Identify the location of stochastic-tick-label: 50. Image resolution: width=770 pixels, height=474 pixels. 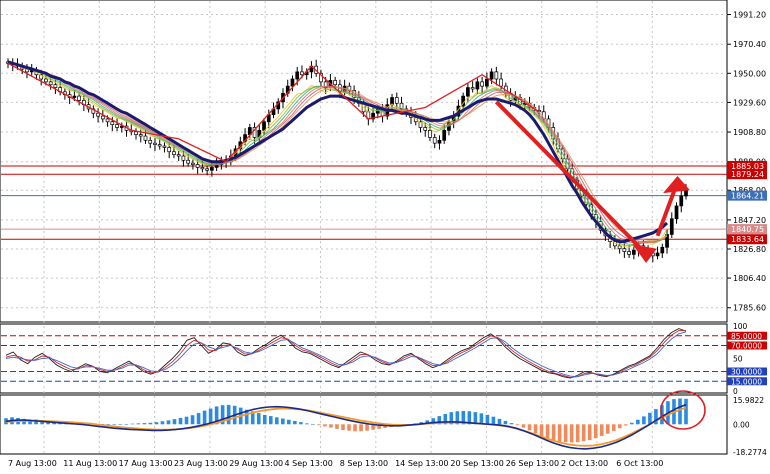
(738, 359).